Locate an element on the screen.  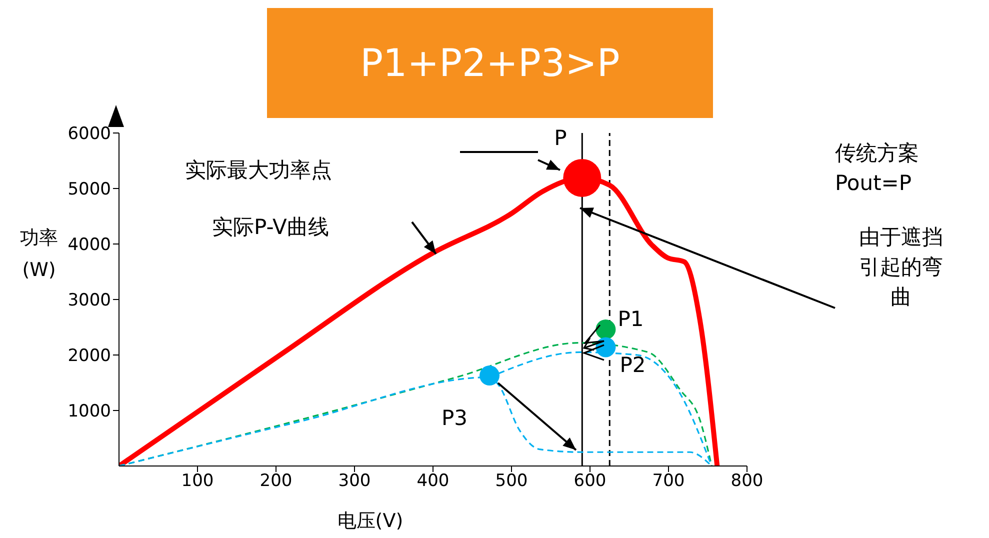
y-tick-label: 3000 is located at coordinates (89, 300).